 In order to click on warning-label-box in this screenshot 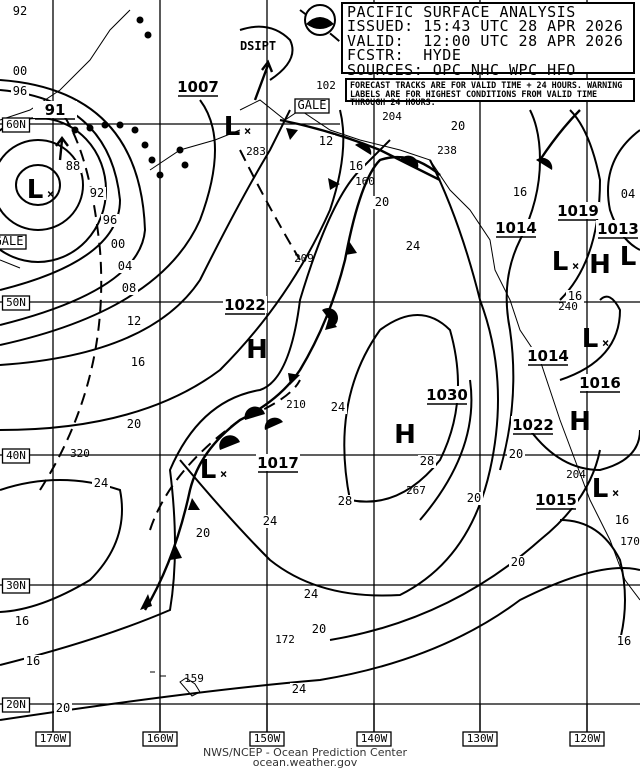, I will do `click(312, 106)`.